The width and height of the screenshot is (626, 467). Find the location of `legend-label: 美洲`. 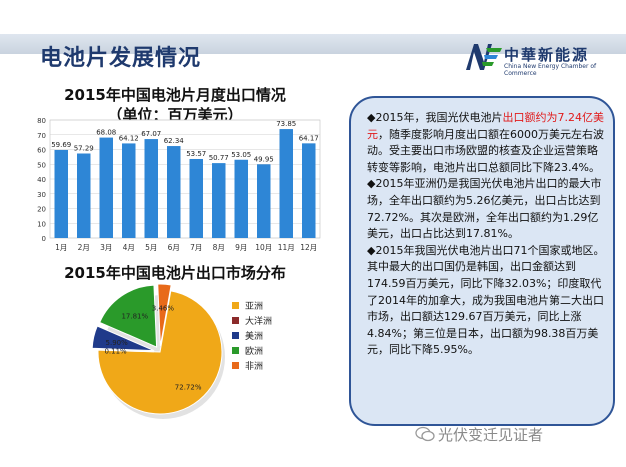

legend-label: 美洲 is located at coordinates (254, 336).